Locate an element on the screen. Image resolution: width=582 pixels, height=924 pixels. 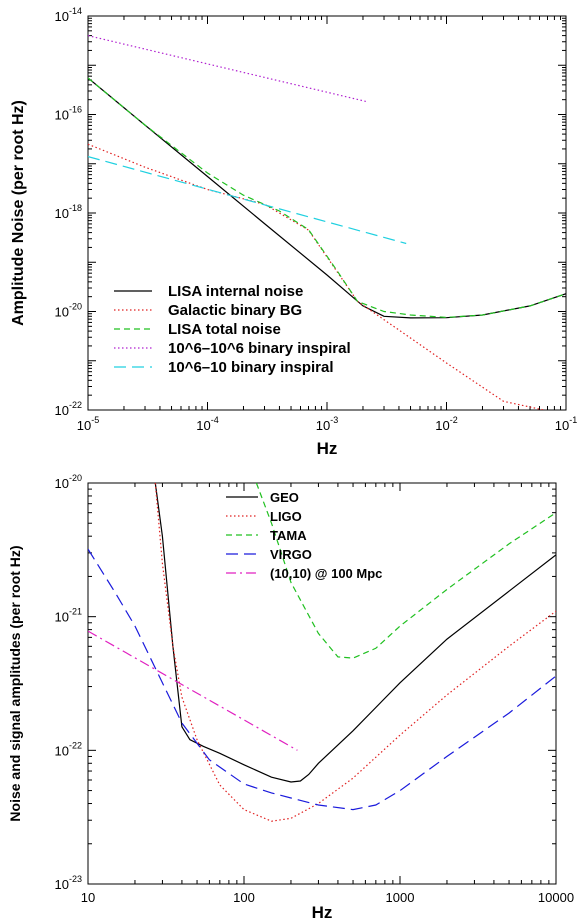
y-axis-label: Amplitude Noise (per root Hz) is located at coordinates (18, 213).